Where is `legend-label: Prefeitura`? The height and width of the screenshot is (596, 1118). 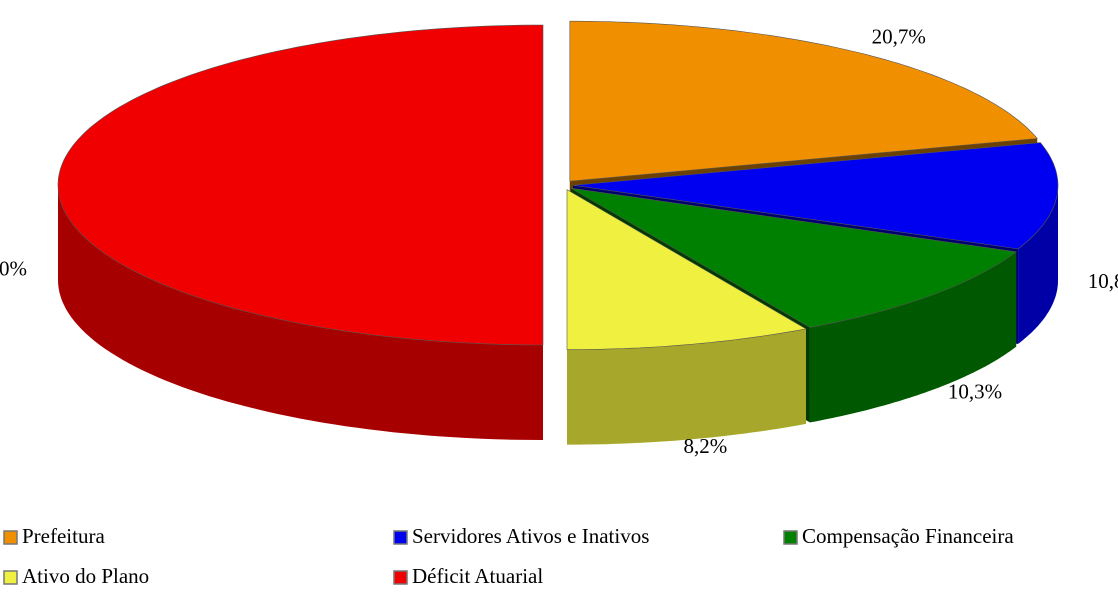
legend-label: Prefeitura is located at coordinates (63, 536).